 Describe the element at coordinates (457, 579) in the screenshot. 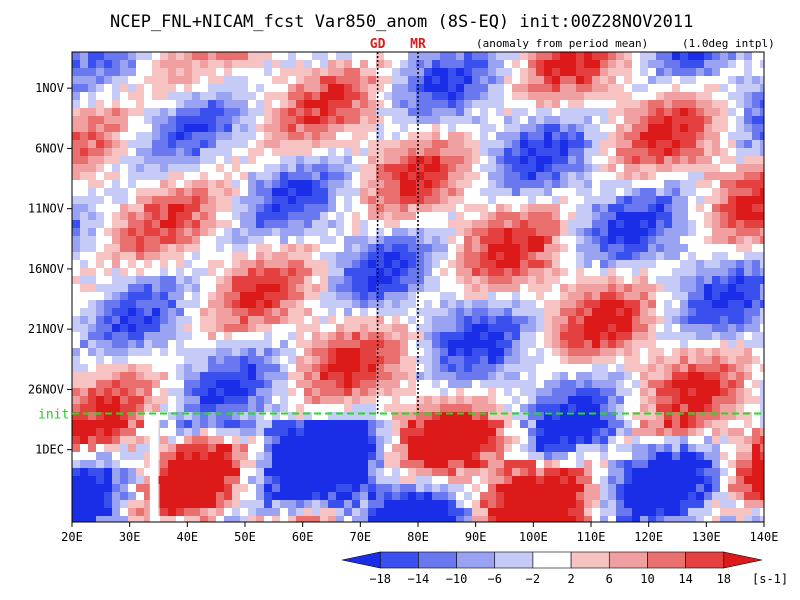

I see `colorbar-level-label: −10` at that location.